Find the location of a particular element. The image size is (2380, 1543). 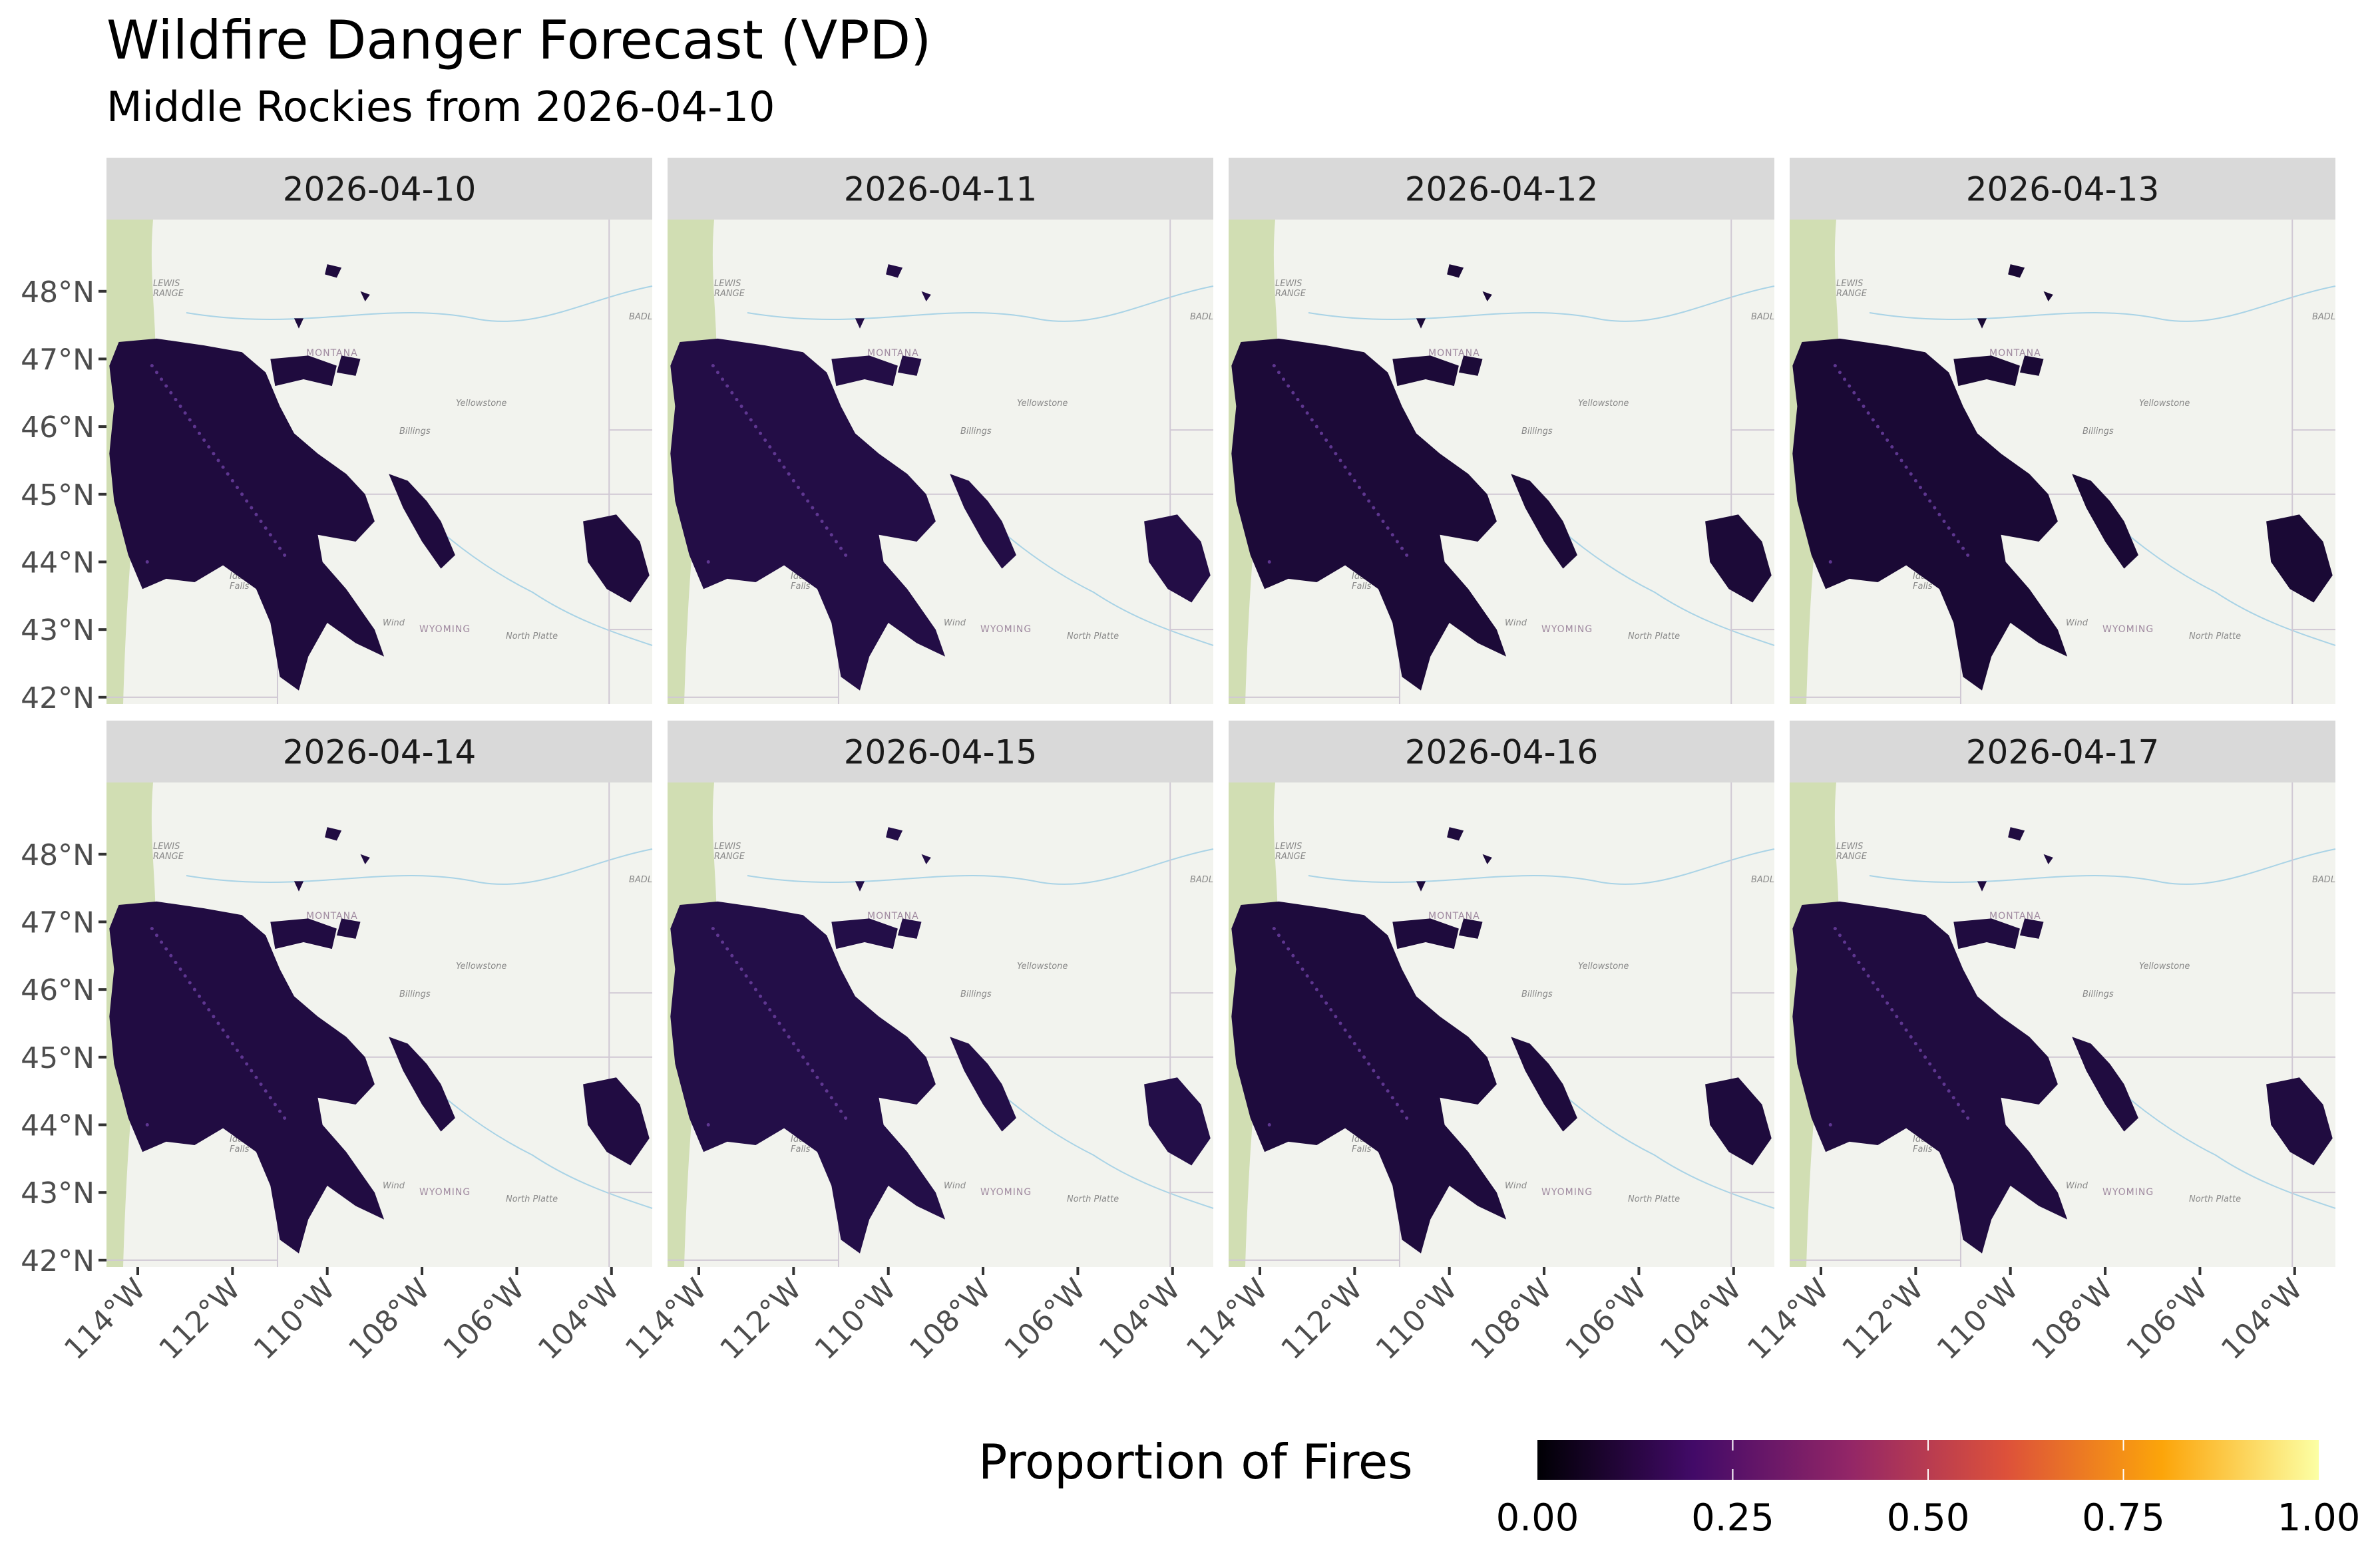

y-tick-label: 48°N is located at coordinates (58, 292).